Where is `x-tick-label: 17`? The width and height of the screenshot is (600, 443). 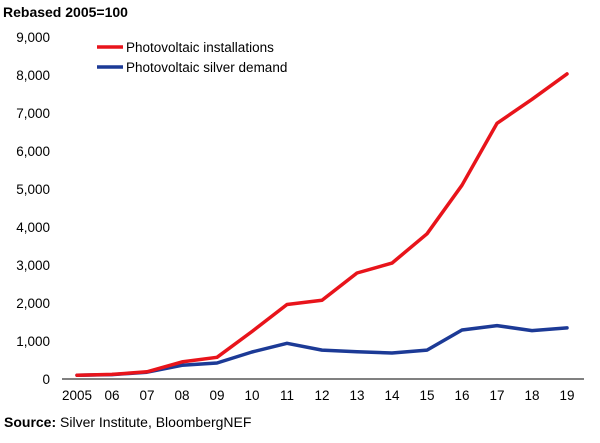
x-tick-label: 17 is located at coordinates (496, 395).